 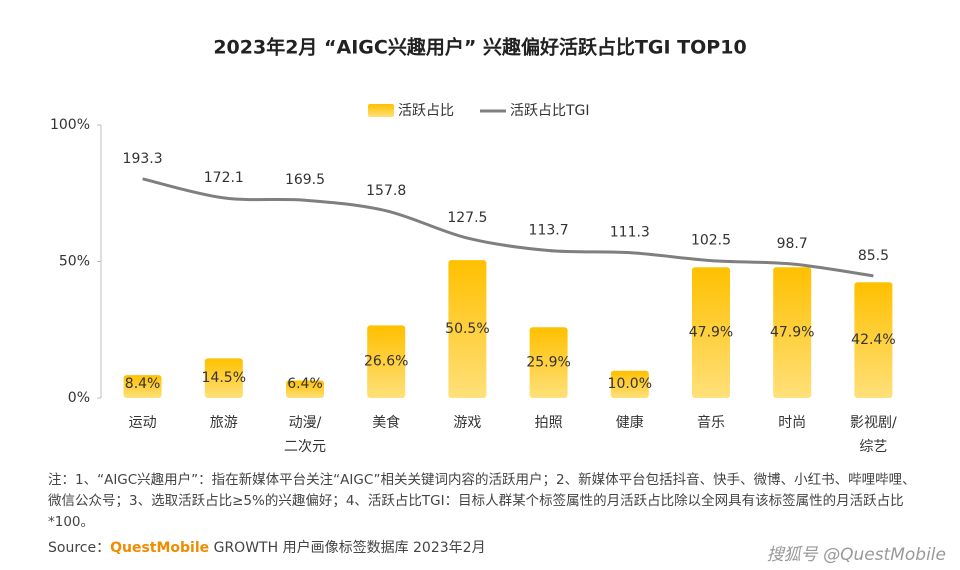 What do you see at coordinates (873, 256) in the screenshot?
I see `line-value-label: 85.5` at bounding box center [873, 256].